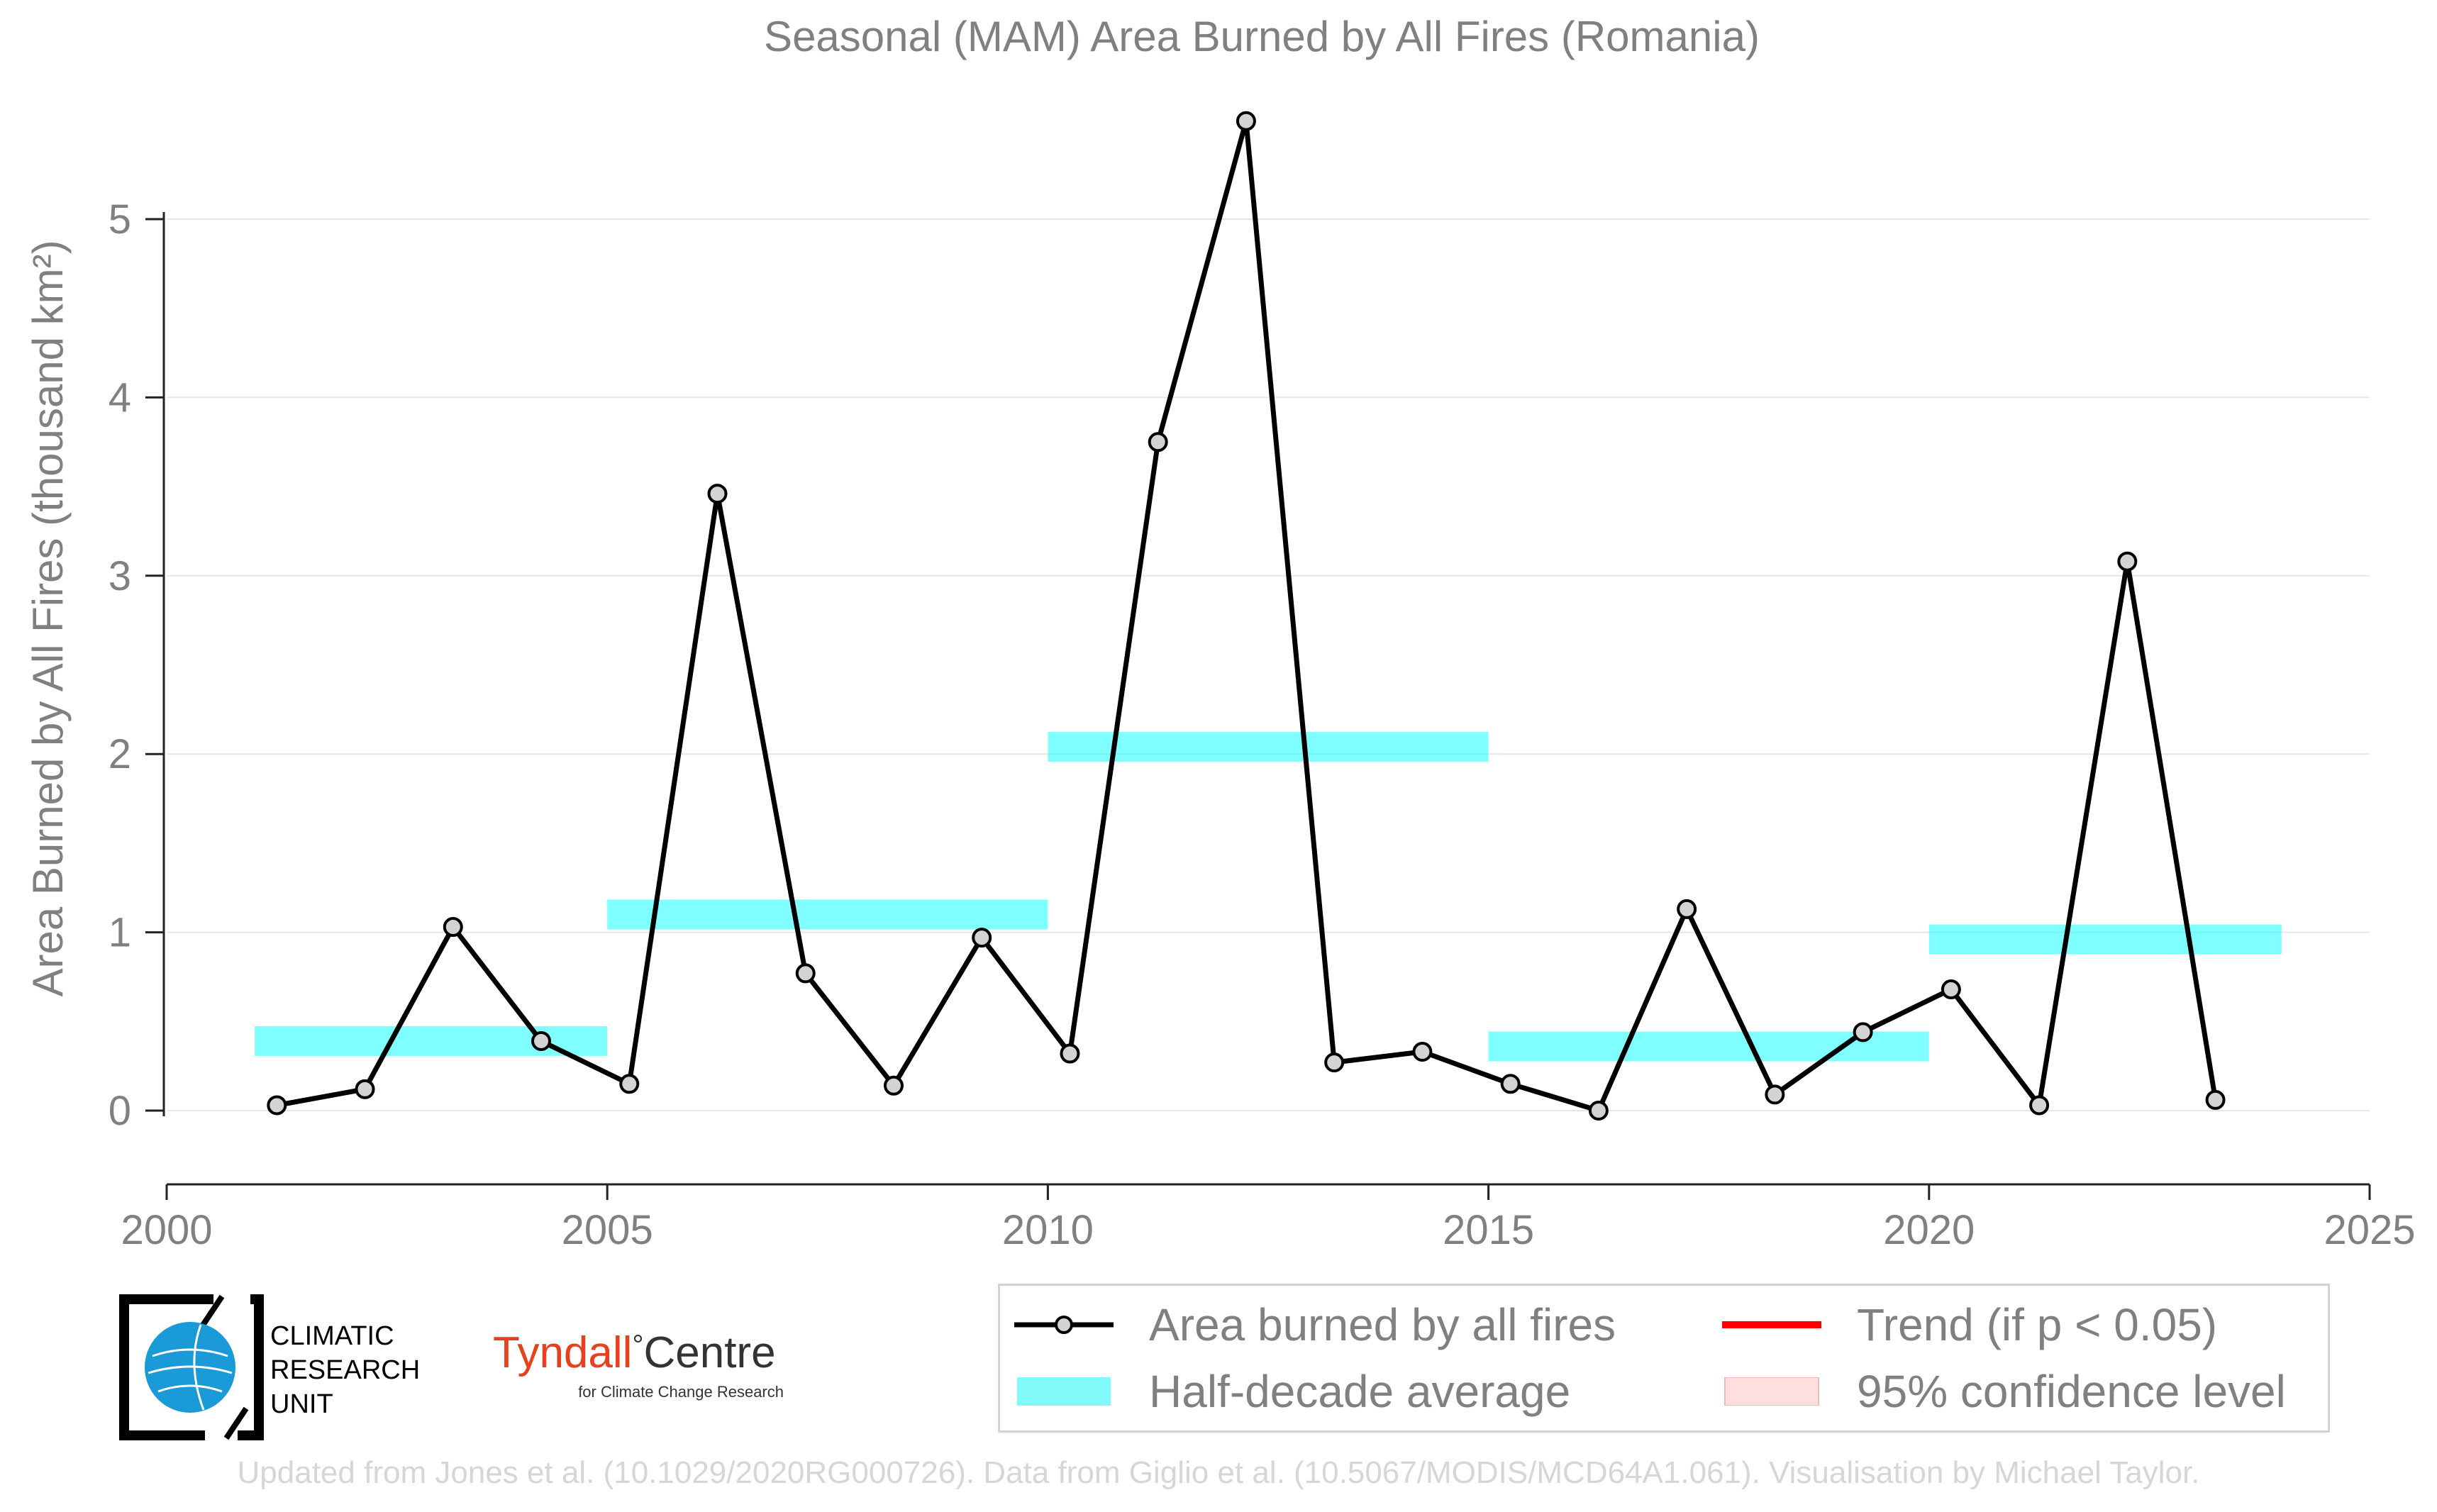 The width and height of the screenshot is (2437, 1512). What do you see at coordinates (1048, 1230) in the screenshot?
I see `x-tick-label: 2010` at bounding box center [1048, 1230].